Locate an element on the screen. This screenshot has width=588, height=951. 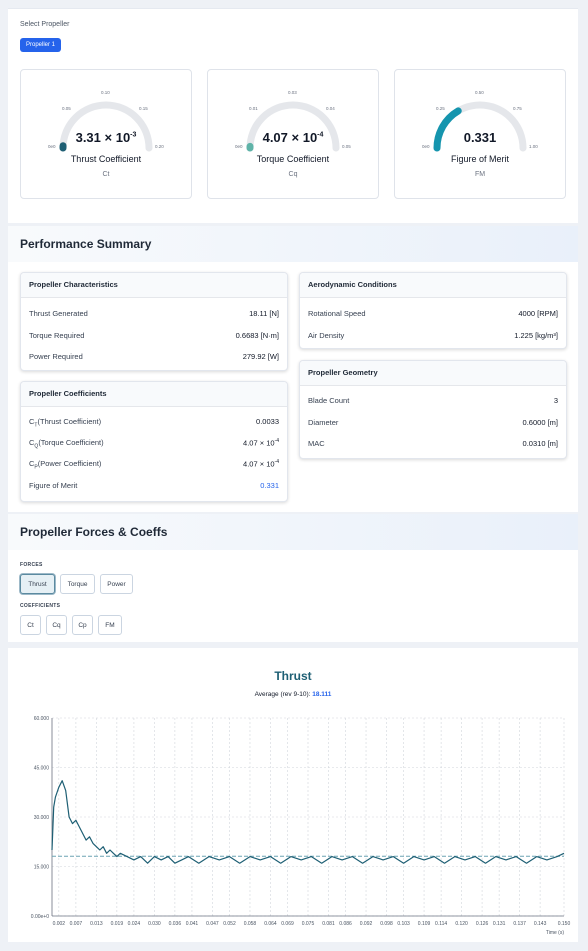
y-tick-label: 15.000 is located at coordinates (42, 868).